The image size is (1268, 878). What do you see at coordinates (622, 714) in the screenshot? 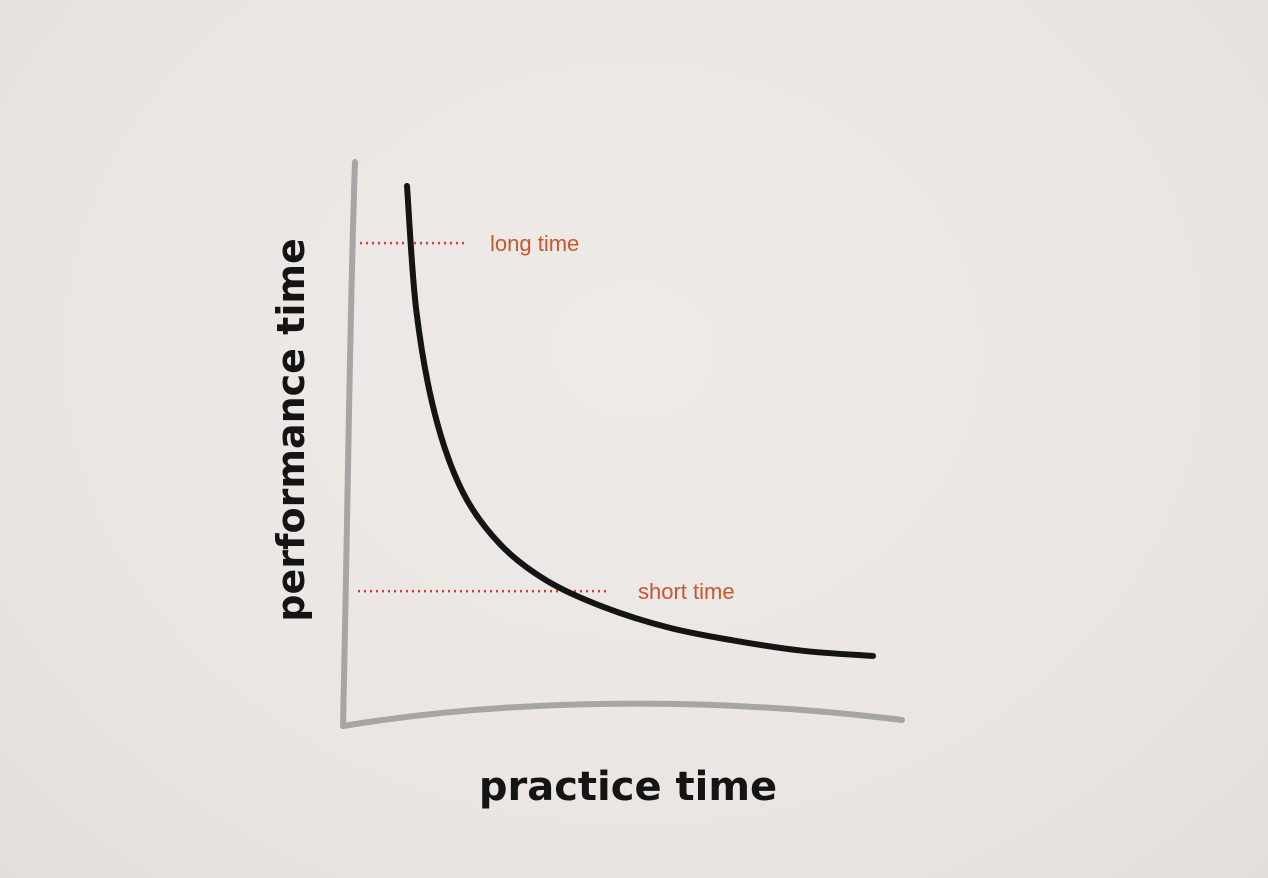
I see `x-axis` at bounding box center [622, 714].